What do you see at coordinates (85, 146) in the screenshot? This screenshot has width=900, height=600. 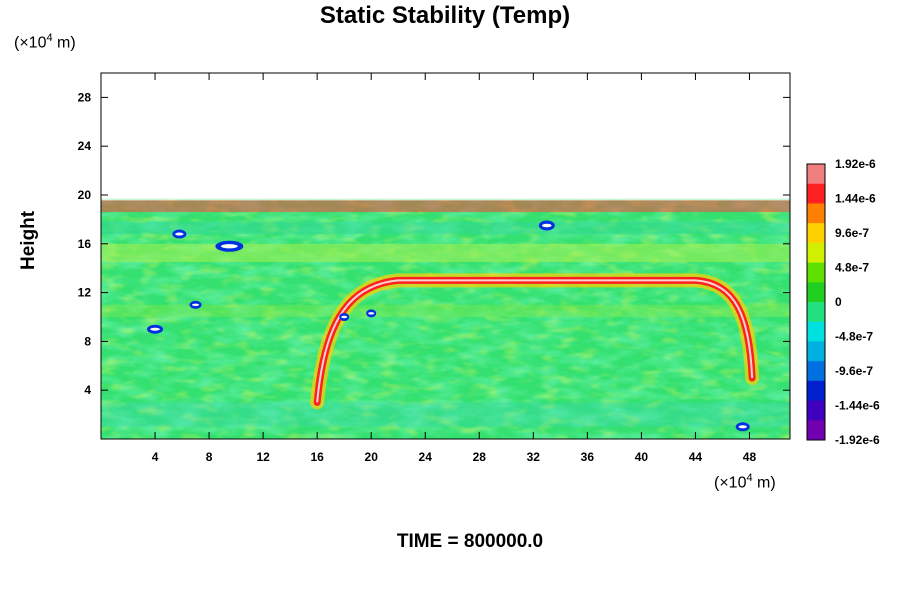 I see `y-tick-label: 24` at bounding box center [85, 146].